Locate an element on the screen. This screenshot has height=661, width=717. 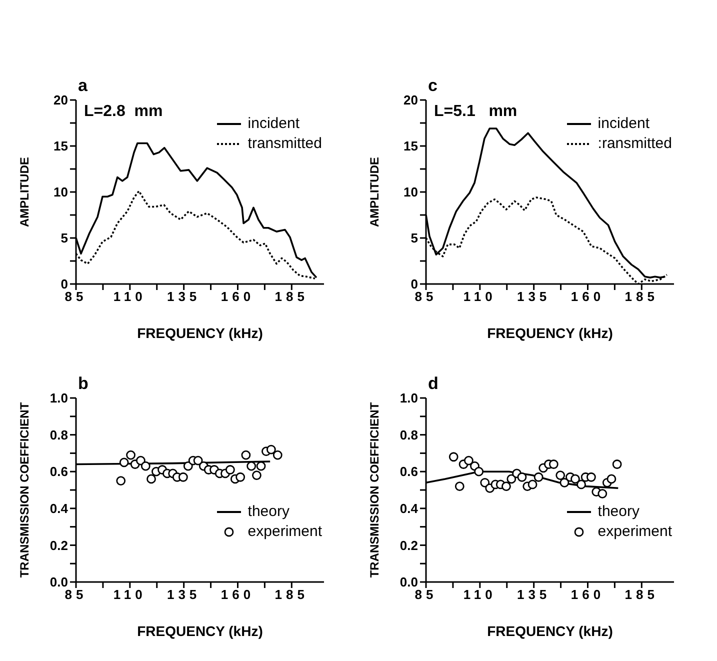
chart-title: a is located at coordinates (83, 86).